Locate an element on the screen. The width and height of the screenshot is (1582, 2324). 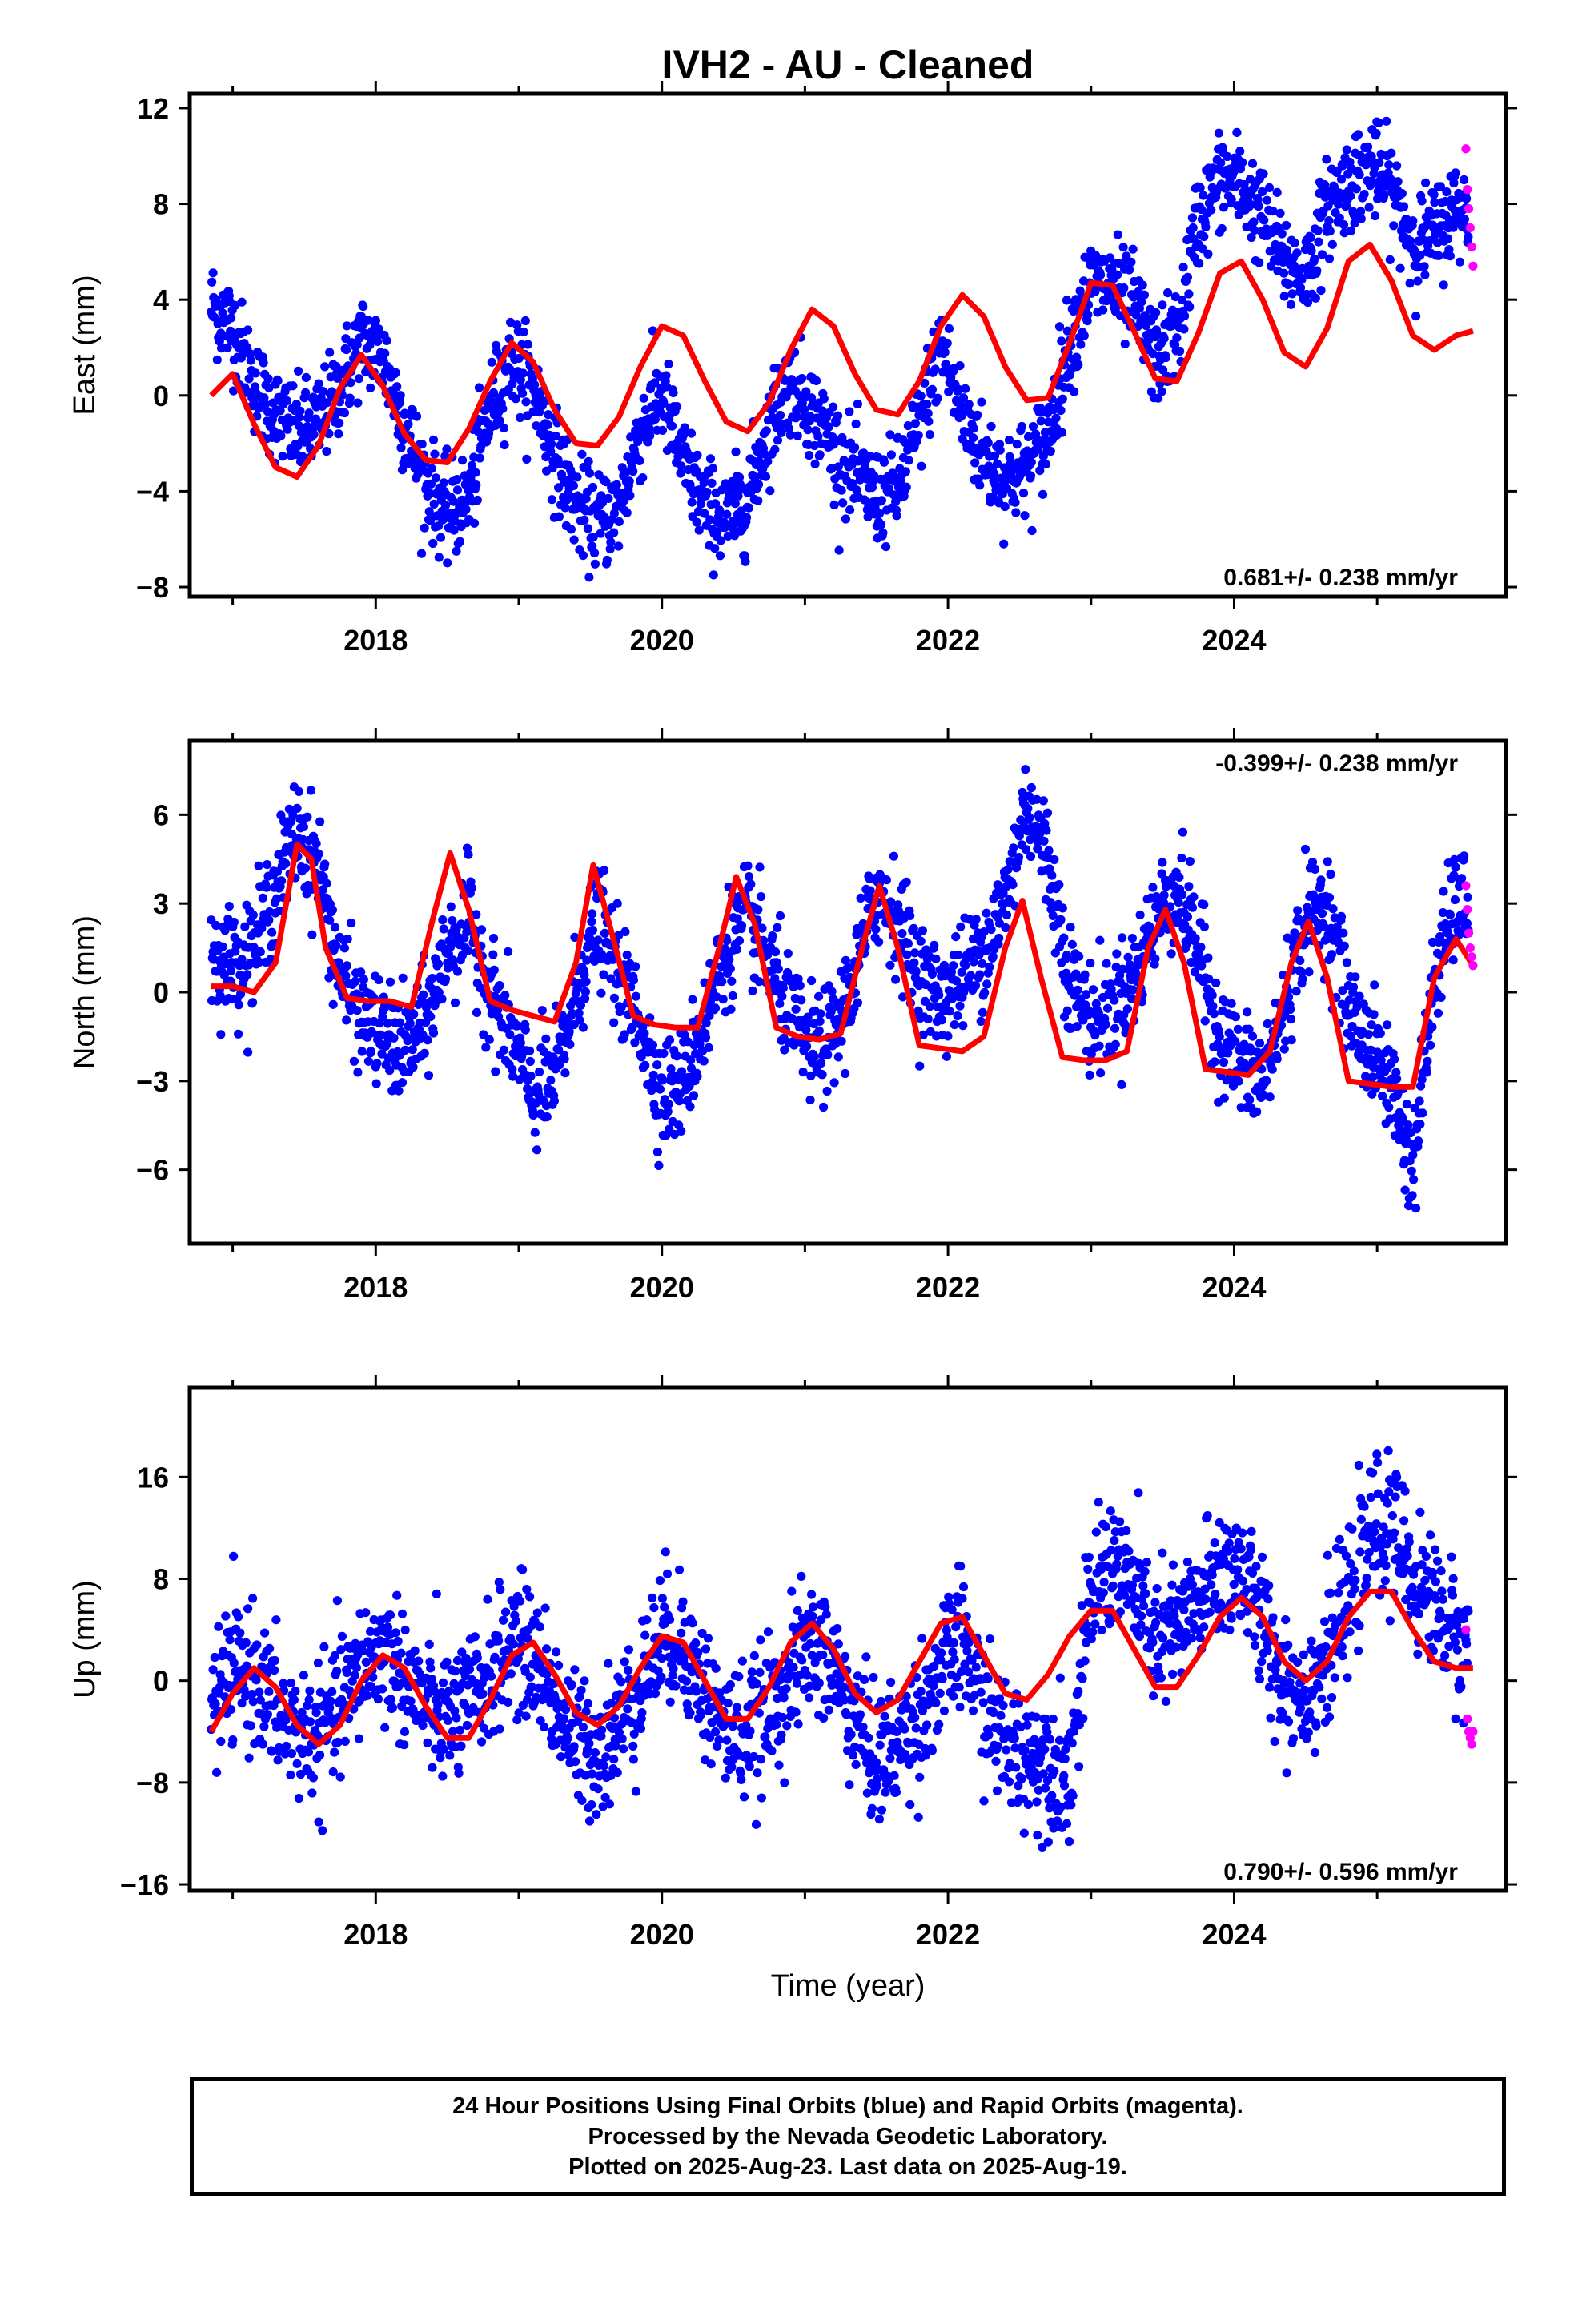
y-tick-label: 4 is located at coordinates (161, 299).